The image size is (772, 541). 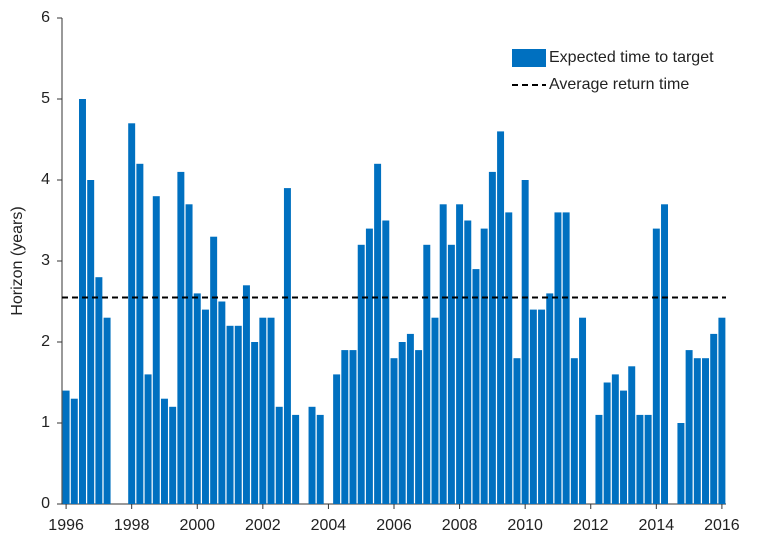 I want to click on x-tick-label: 2008, so click(x=460, y=525).